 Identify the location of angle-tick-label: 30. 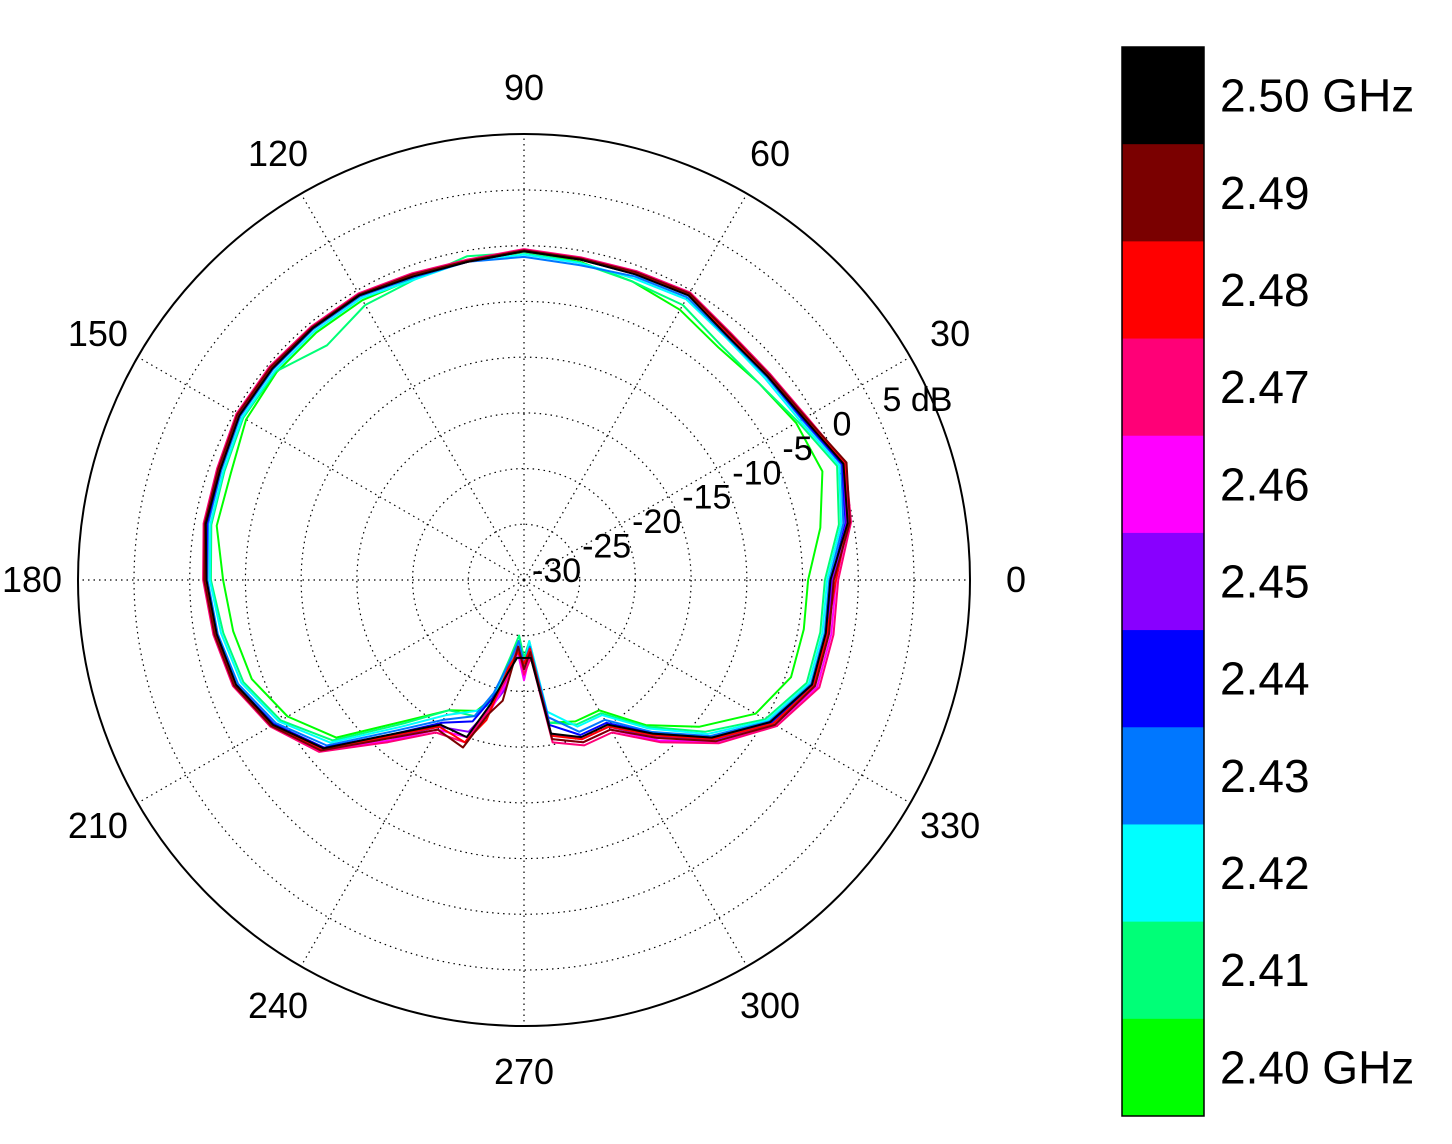
(950, 333).